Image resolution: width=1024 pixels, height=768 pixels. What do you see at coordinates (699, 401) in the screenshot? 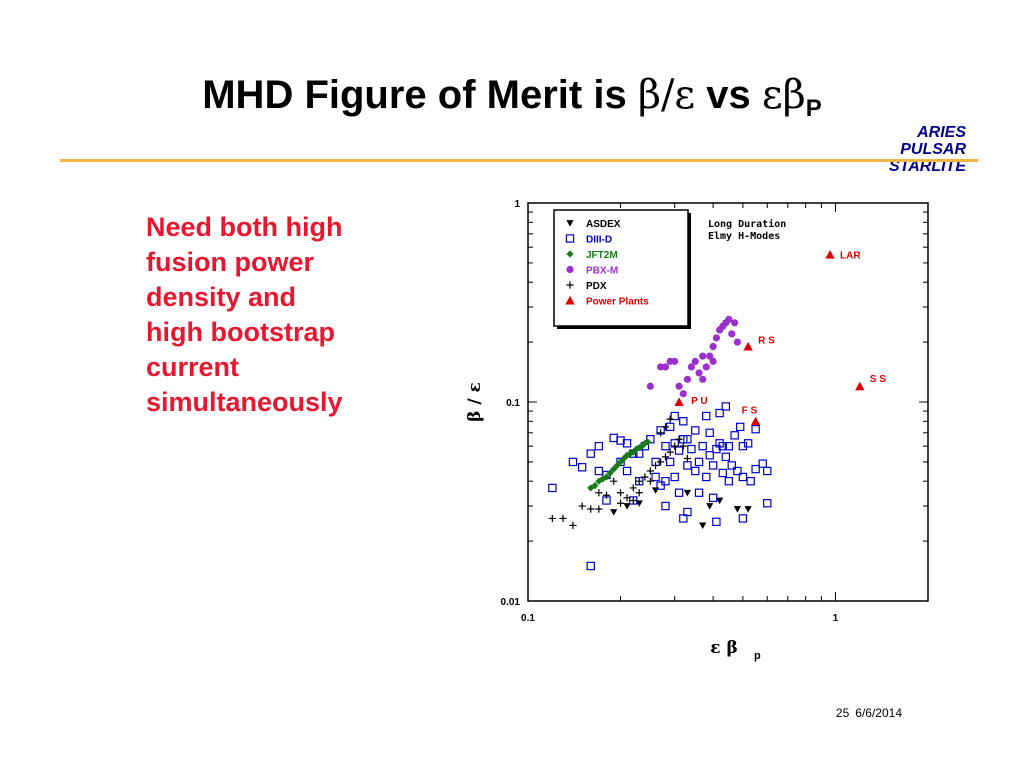
I see `power-plant-label: P U` at bounding box center [699, 401].